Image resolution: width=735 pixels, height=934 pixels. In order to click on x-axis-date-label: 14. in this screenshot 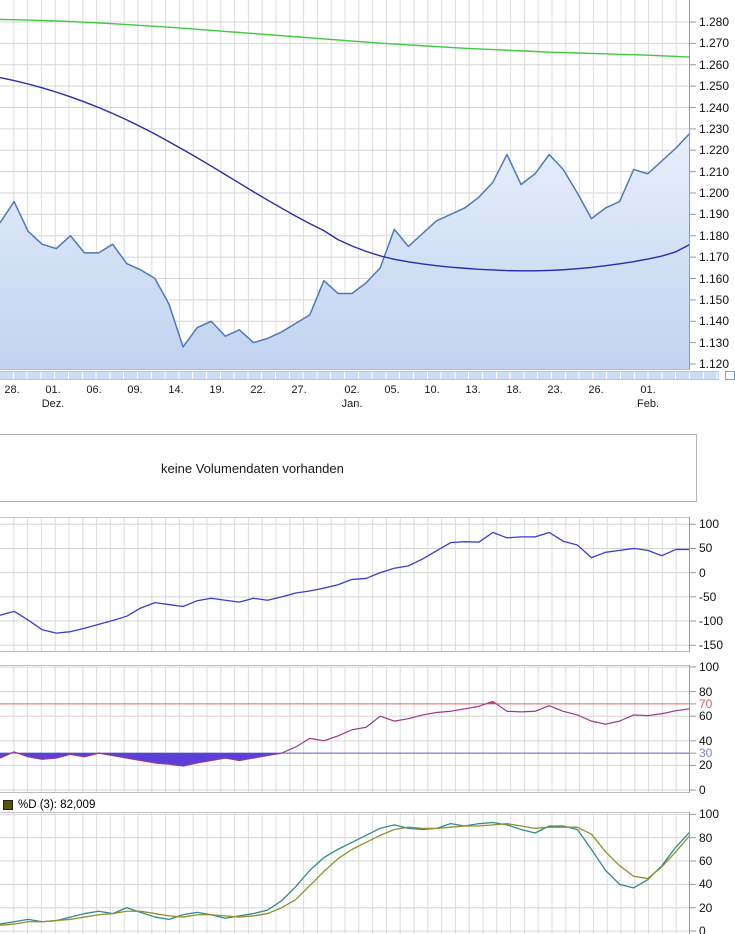, I will do `click(176, 390)`.